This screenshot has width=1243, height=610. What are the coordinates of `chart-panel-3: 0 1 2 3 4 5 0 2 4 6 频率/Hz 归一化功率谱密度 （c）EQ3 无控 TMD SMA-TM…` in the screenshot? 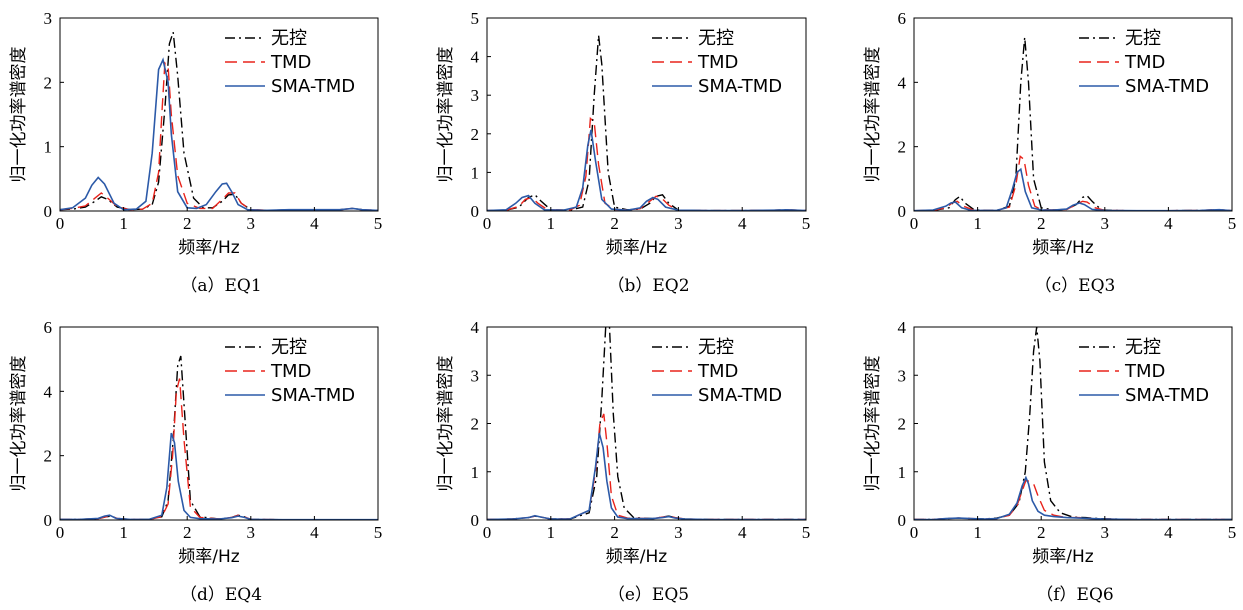 It's located at (1049, 152).